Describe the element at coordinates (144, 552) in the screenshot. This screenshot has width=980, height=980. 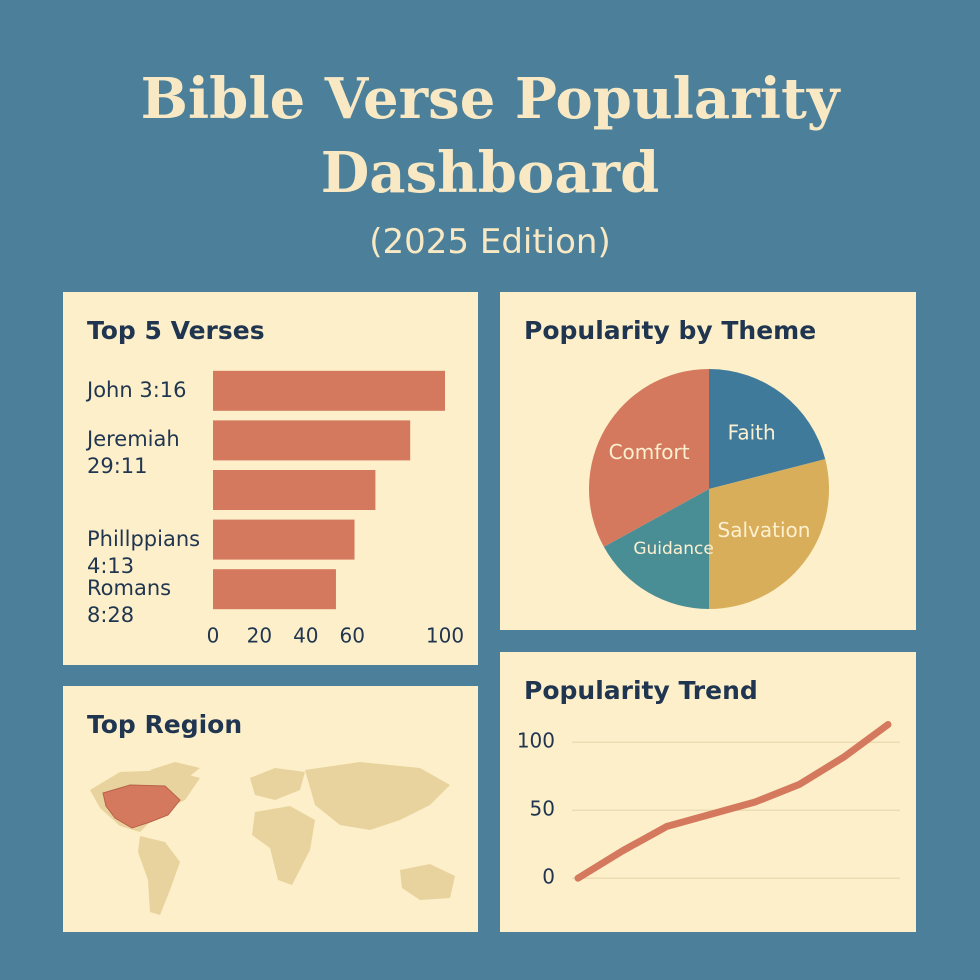
I see `y-tick-label: Phillppians 4:13` at that location.